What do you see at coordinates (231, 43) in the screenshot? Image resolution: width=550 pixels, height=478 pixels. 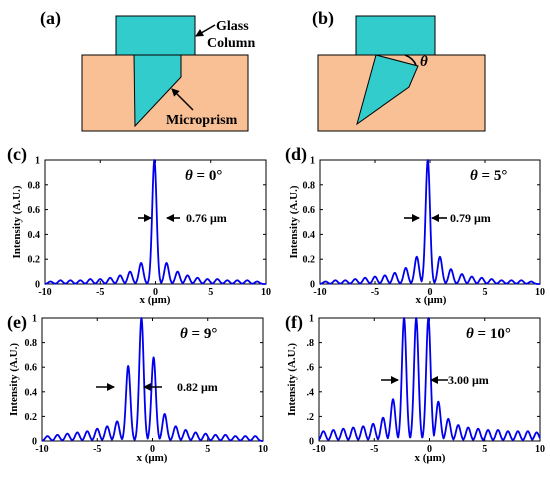 I see `annotation-column: Column` at bounding box center [231, 43].